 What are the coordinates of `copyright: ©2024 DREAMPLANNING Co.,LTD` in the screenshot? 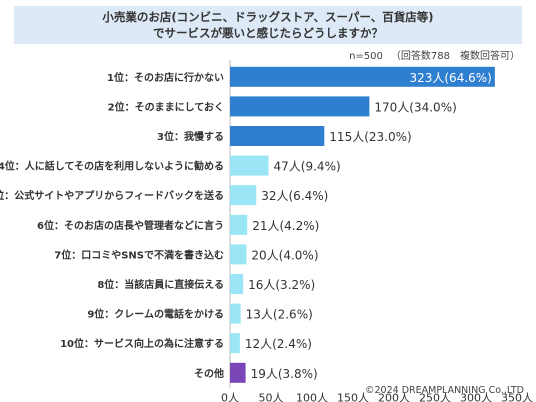 It's located at (444, 390).